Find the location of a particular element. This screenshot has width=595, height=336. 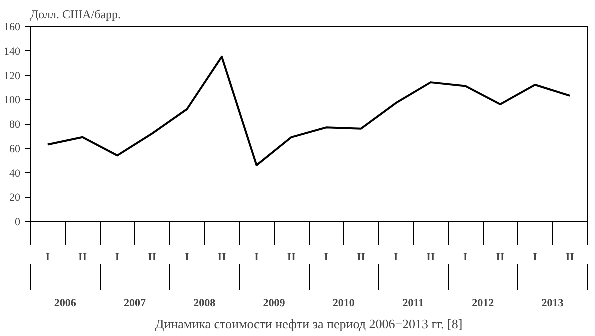

y-tick-label: 0 is located at coordinates (18, 222).